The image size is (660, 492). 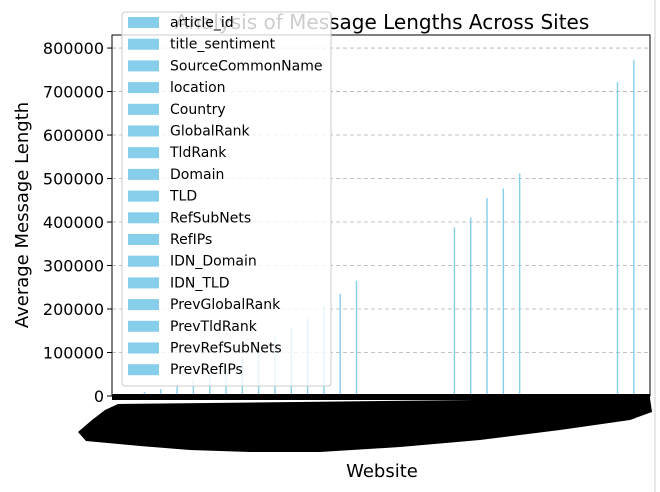 What do you see at coordinates (210, 218) in the screenshot?
I see `legend-label: RefSubNets` at bounding box center [210, 218].